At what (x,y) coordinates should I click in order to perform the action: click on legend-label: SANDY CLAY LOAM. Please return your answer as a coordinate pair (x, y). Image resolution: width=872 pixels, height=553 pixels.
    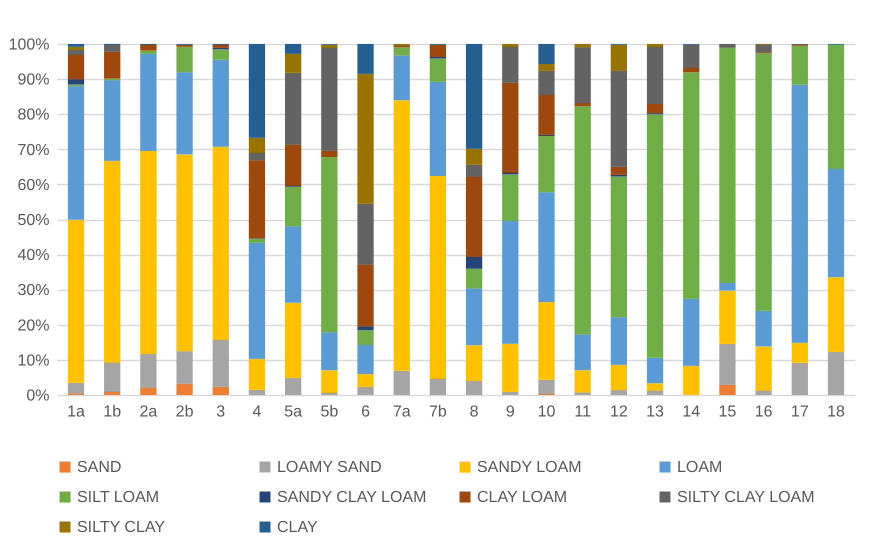
    Looking at the image, I should click on (351, 497).